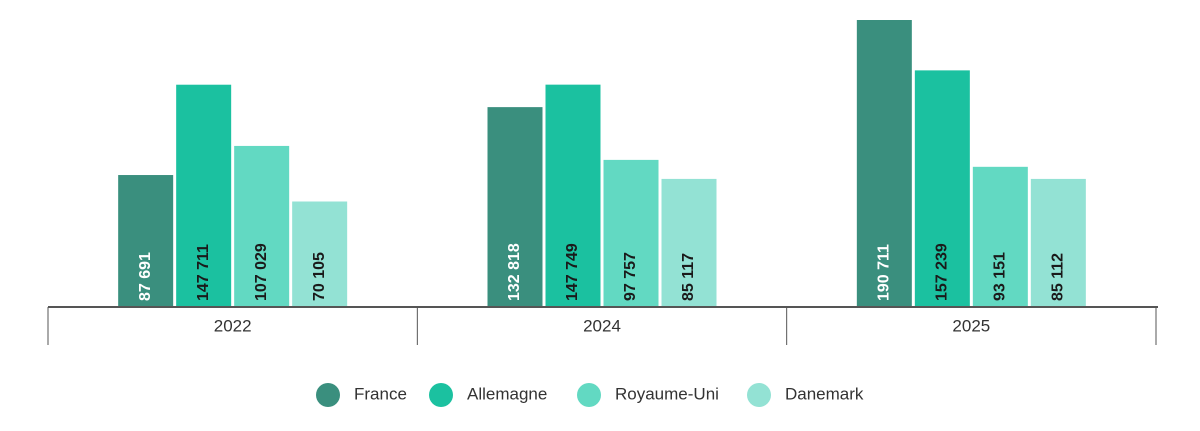 The image size is (1200, 431). Describe the element at coordinates (572, 272) in the screenshot. I see `value-label: 147 749` at that location.